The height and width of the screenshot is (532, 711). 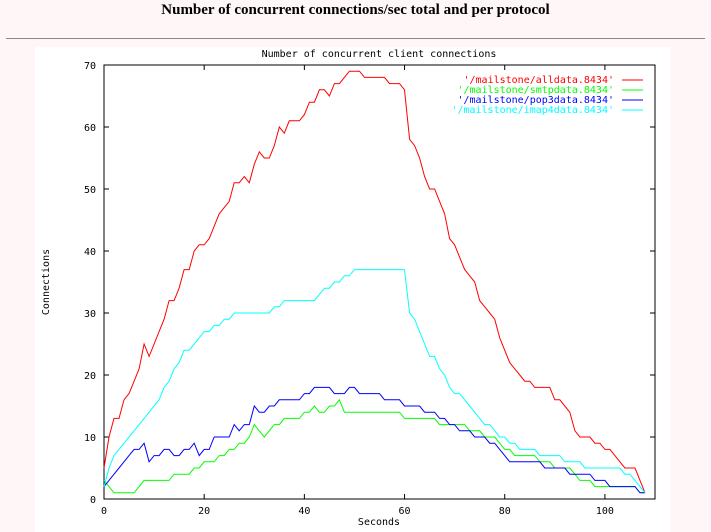 What do you see at coordinates (379, 522) in the screenshot?
I see `x-axis-label: Seconds` at bounding box center [379, 522].